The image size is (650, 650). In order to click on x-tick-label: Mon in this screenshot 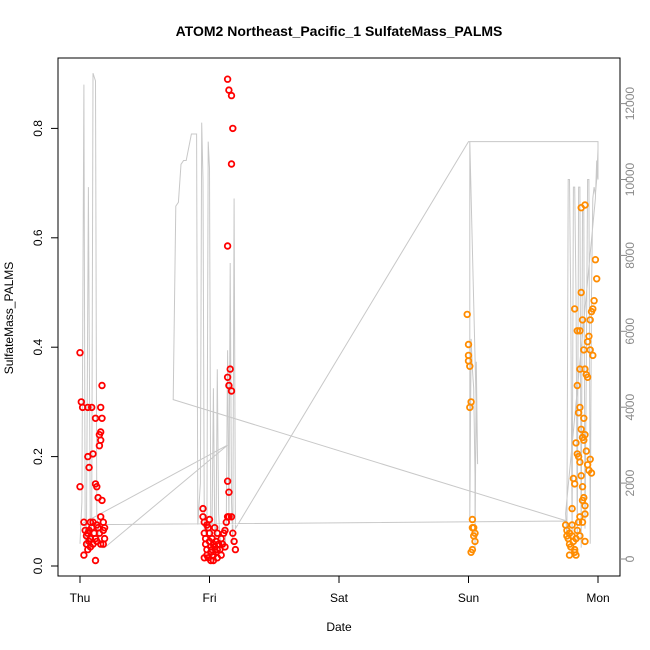, I will do `click(597, 598)`.